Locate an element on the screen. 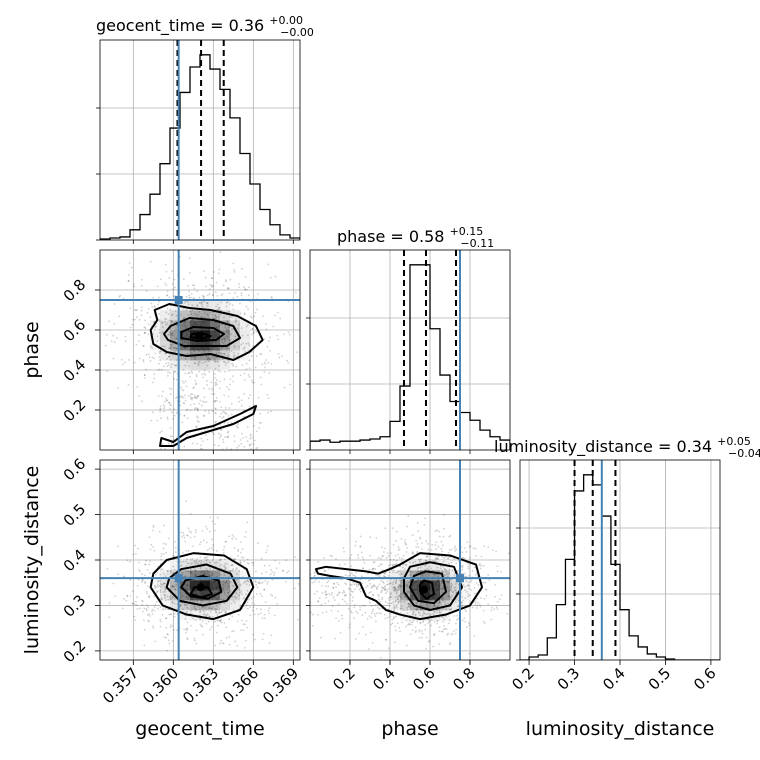  histogram-geocent-time is located at coordinates (200, 147).